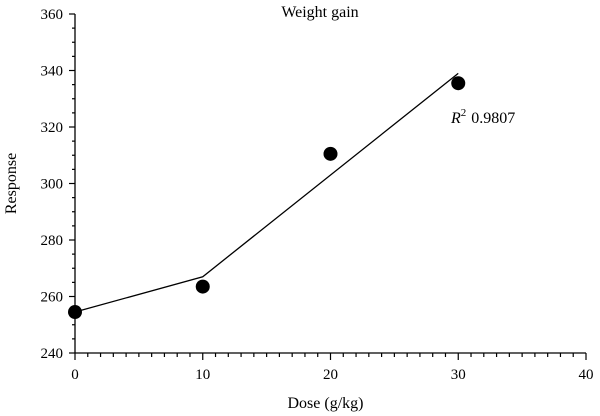 Image resolution: width=600 pixels, height=416 pixels. What do you see at coordinates (330, 375) in the screenshot?
I see `x-tick-label: 20` at bounding box center [330, 375].